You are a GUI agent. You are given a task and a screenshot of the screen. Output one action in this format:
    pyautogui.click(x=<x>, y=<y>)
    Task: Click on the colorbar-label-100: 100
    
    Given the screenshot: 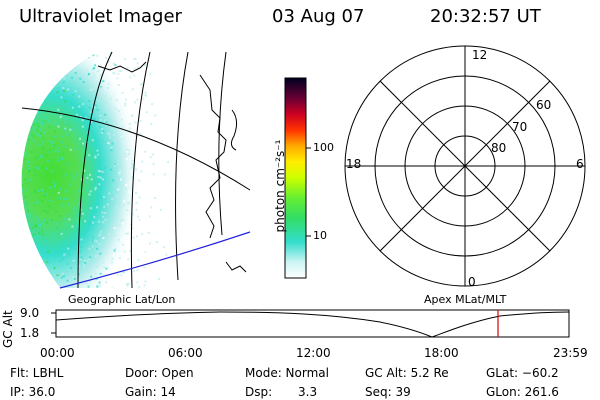 What is the action you would take?
    pyautogui.click(x=323, y=147)
    